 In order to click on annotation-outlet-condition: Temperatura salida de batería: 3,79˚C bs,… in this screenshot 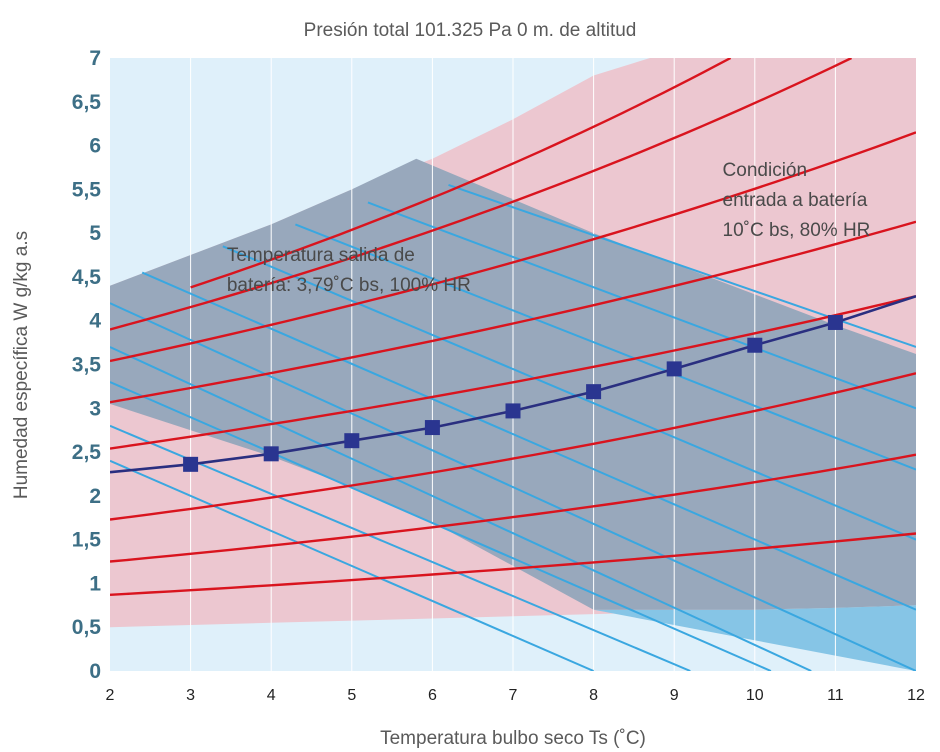, I will do `click(349, 270)`.